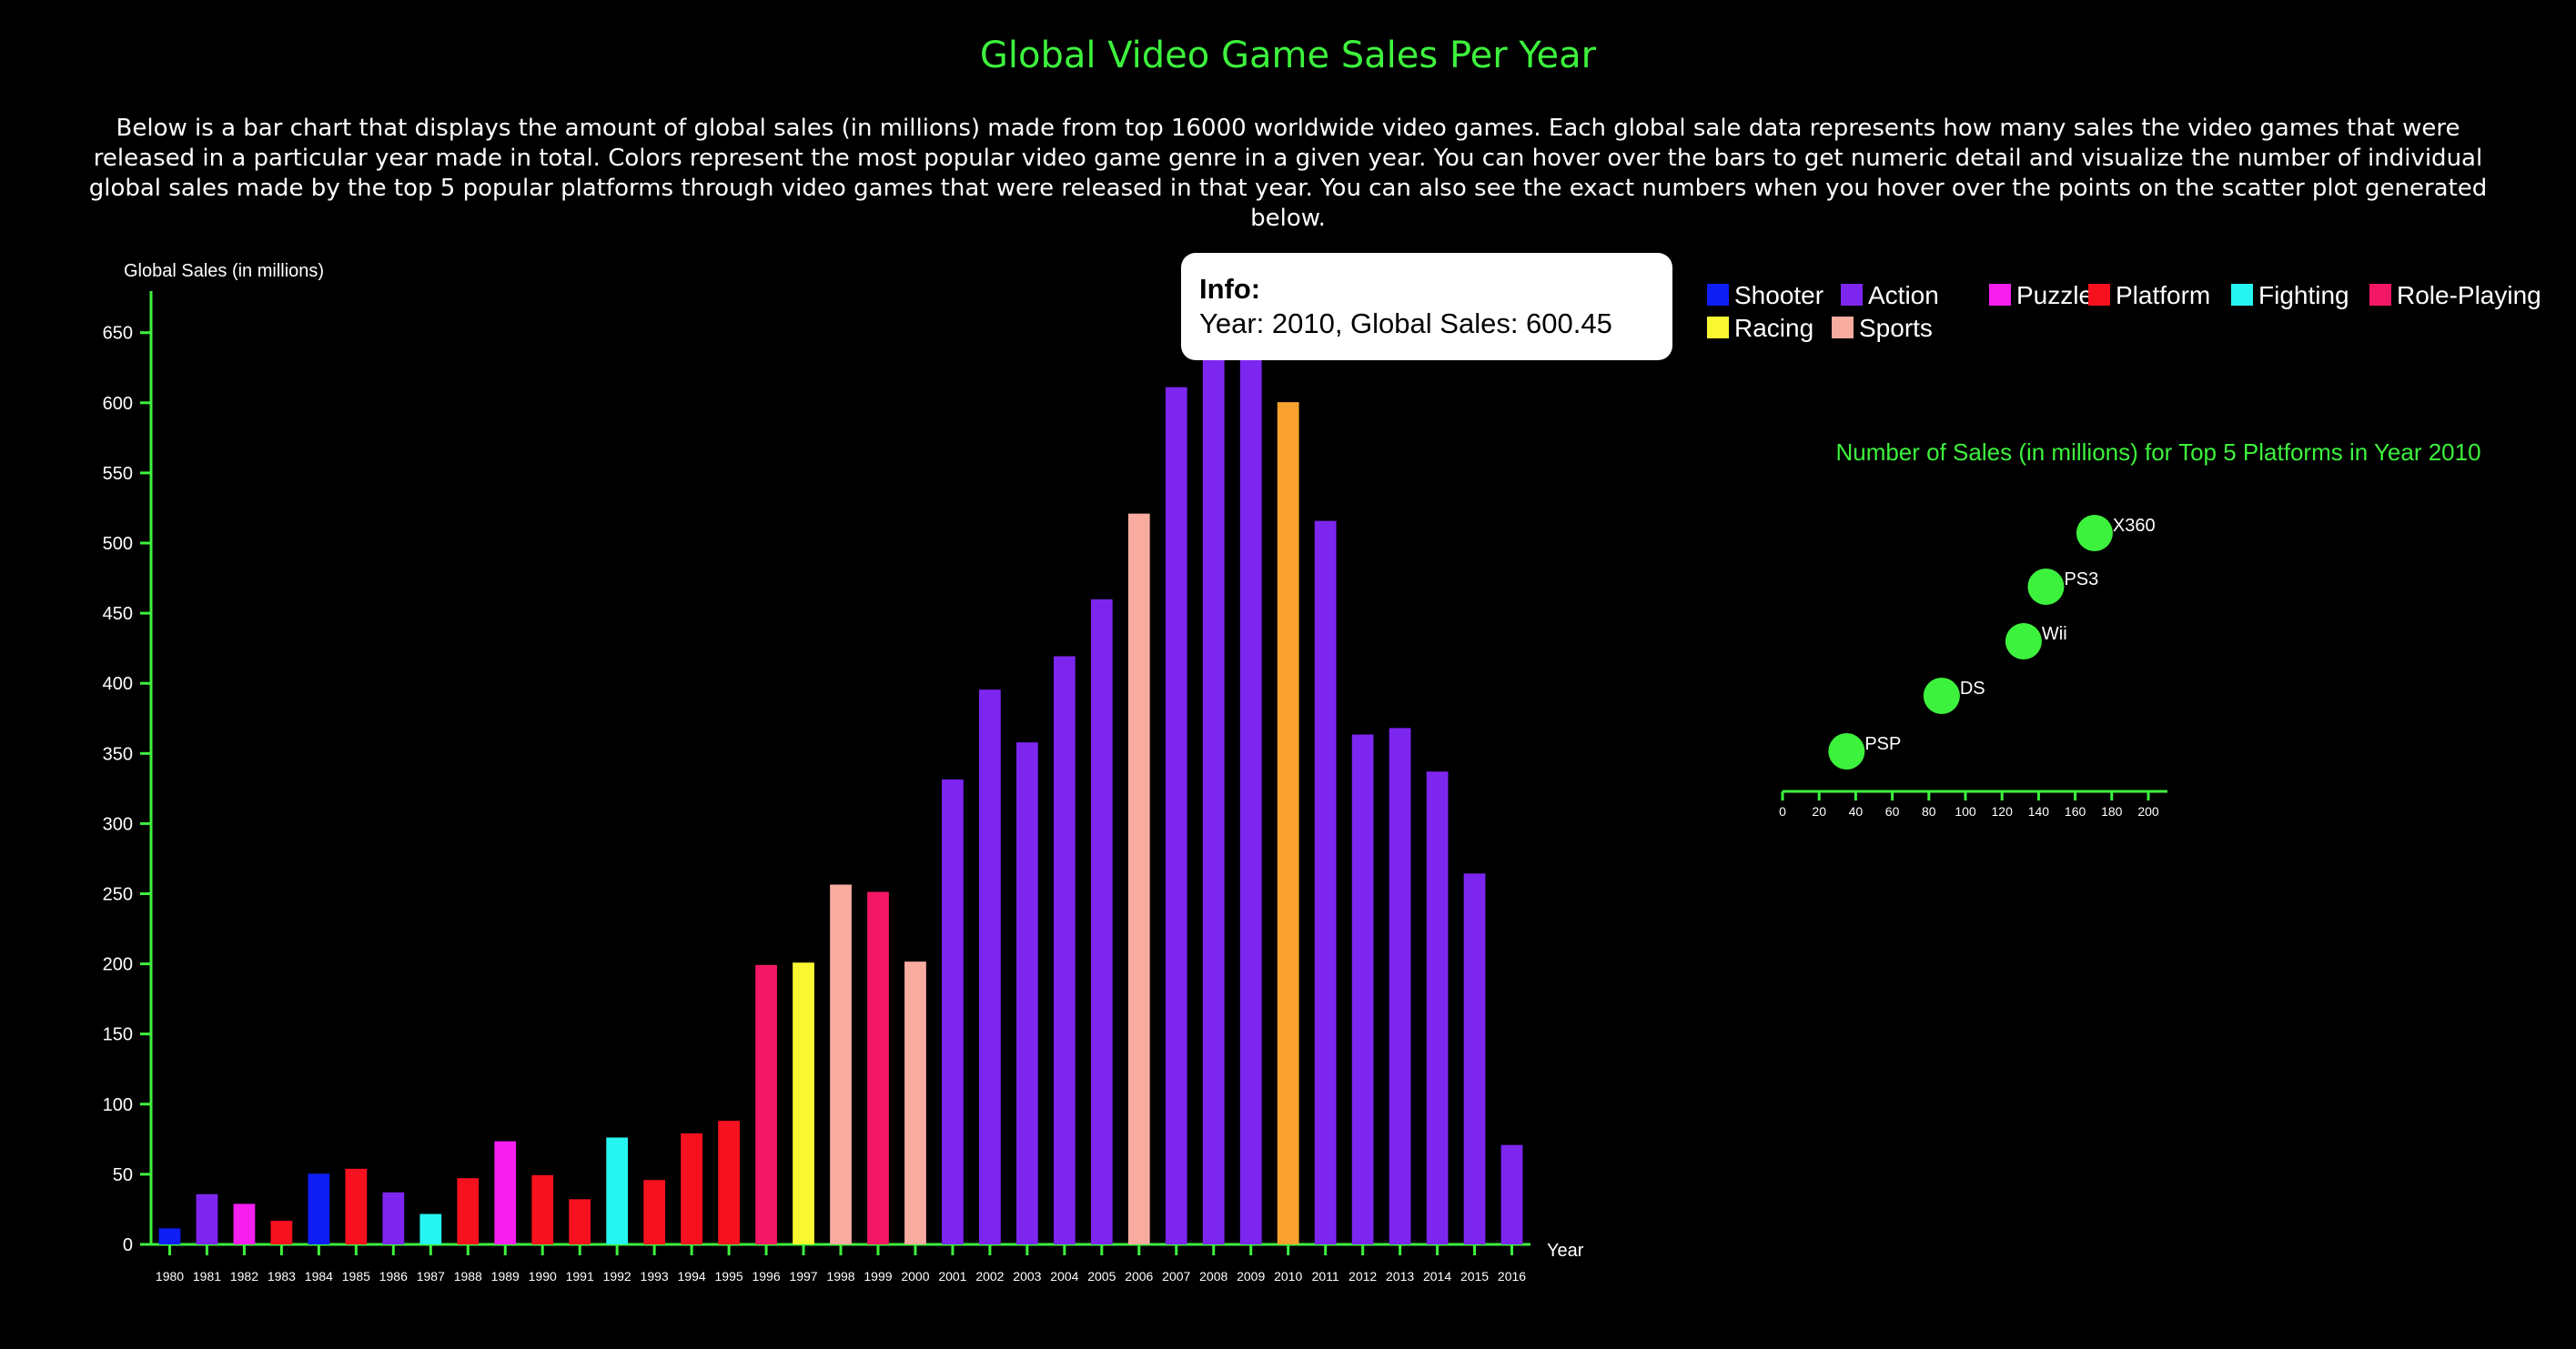  Describe the element at coordinates (1856, 812) in the screenshot. I see `scatter-x-tick-label: 40` at that location.